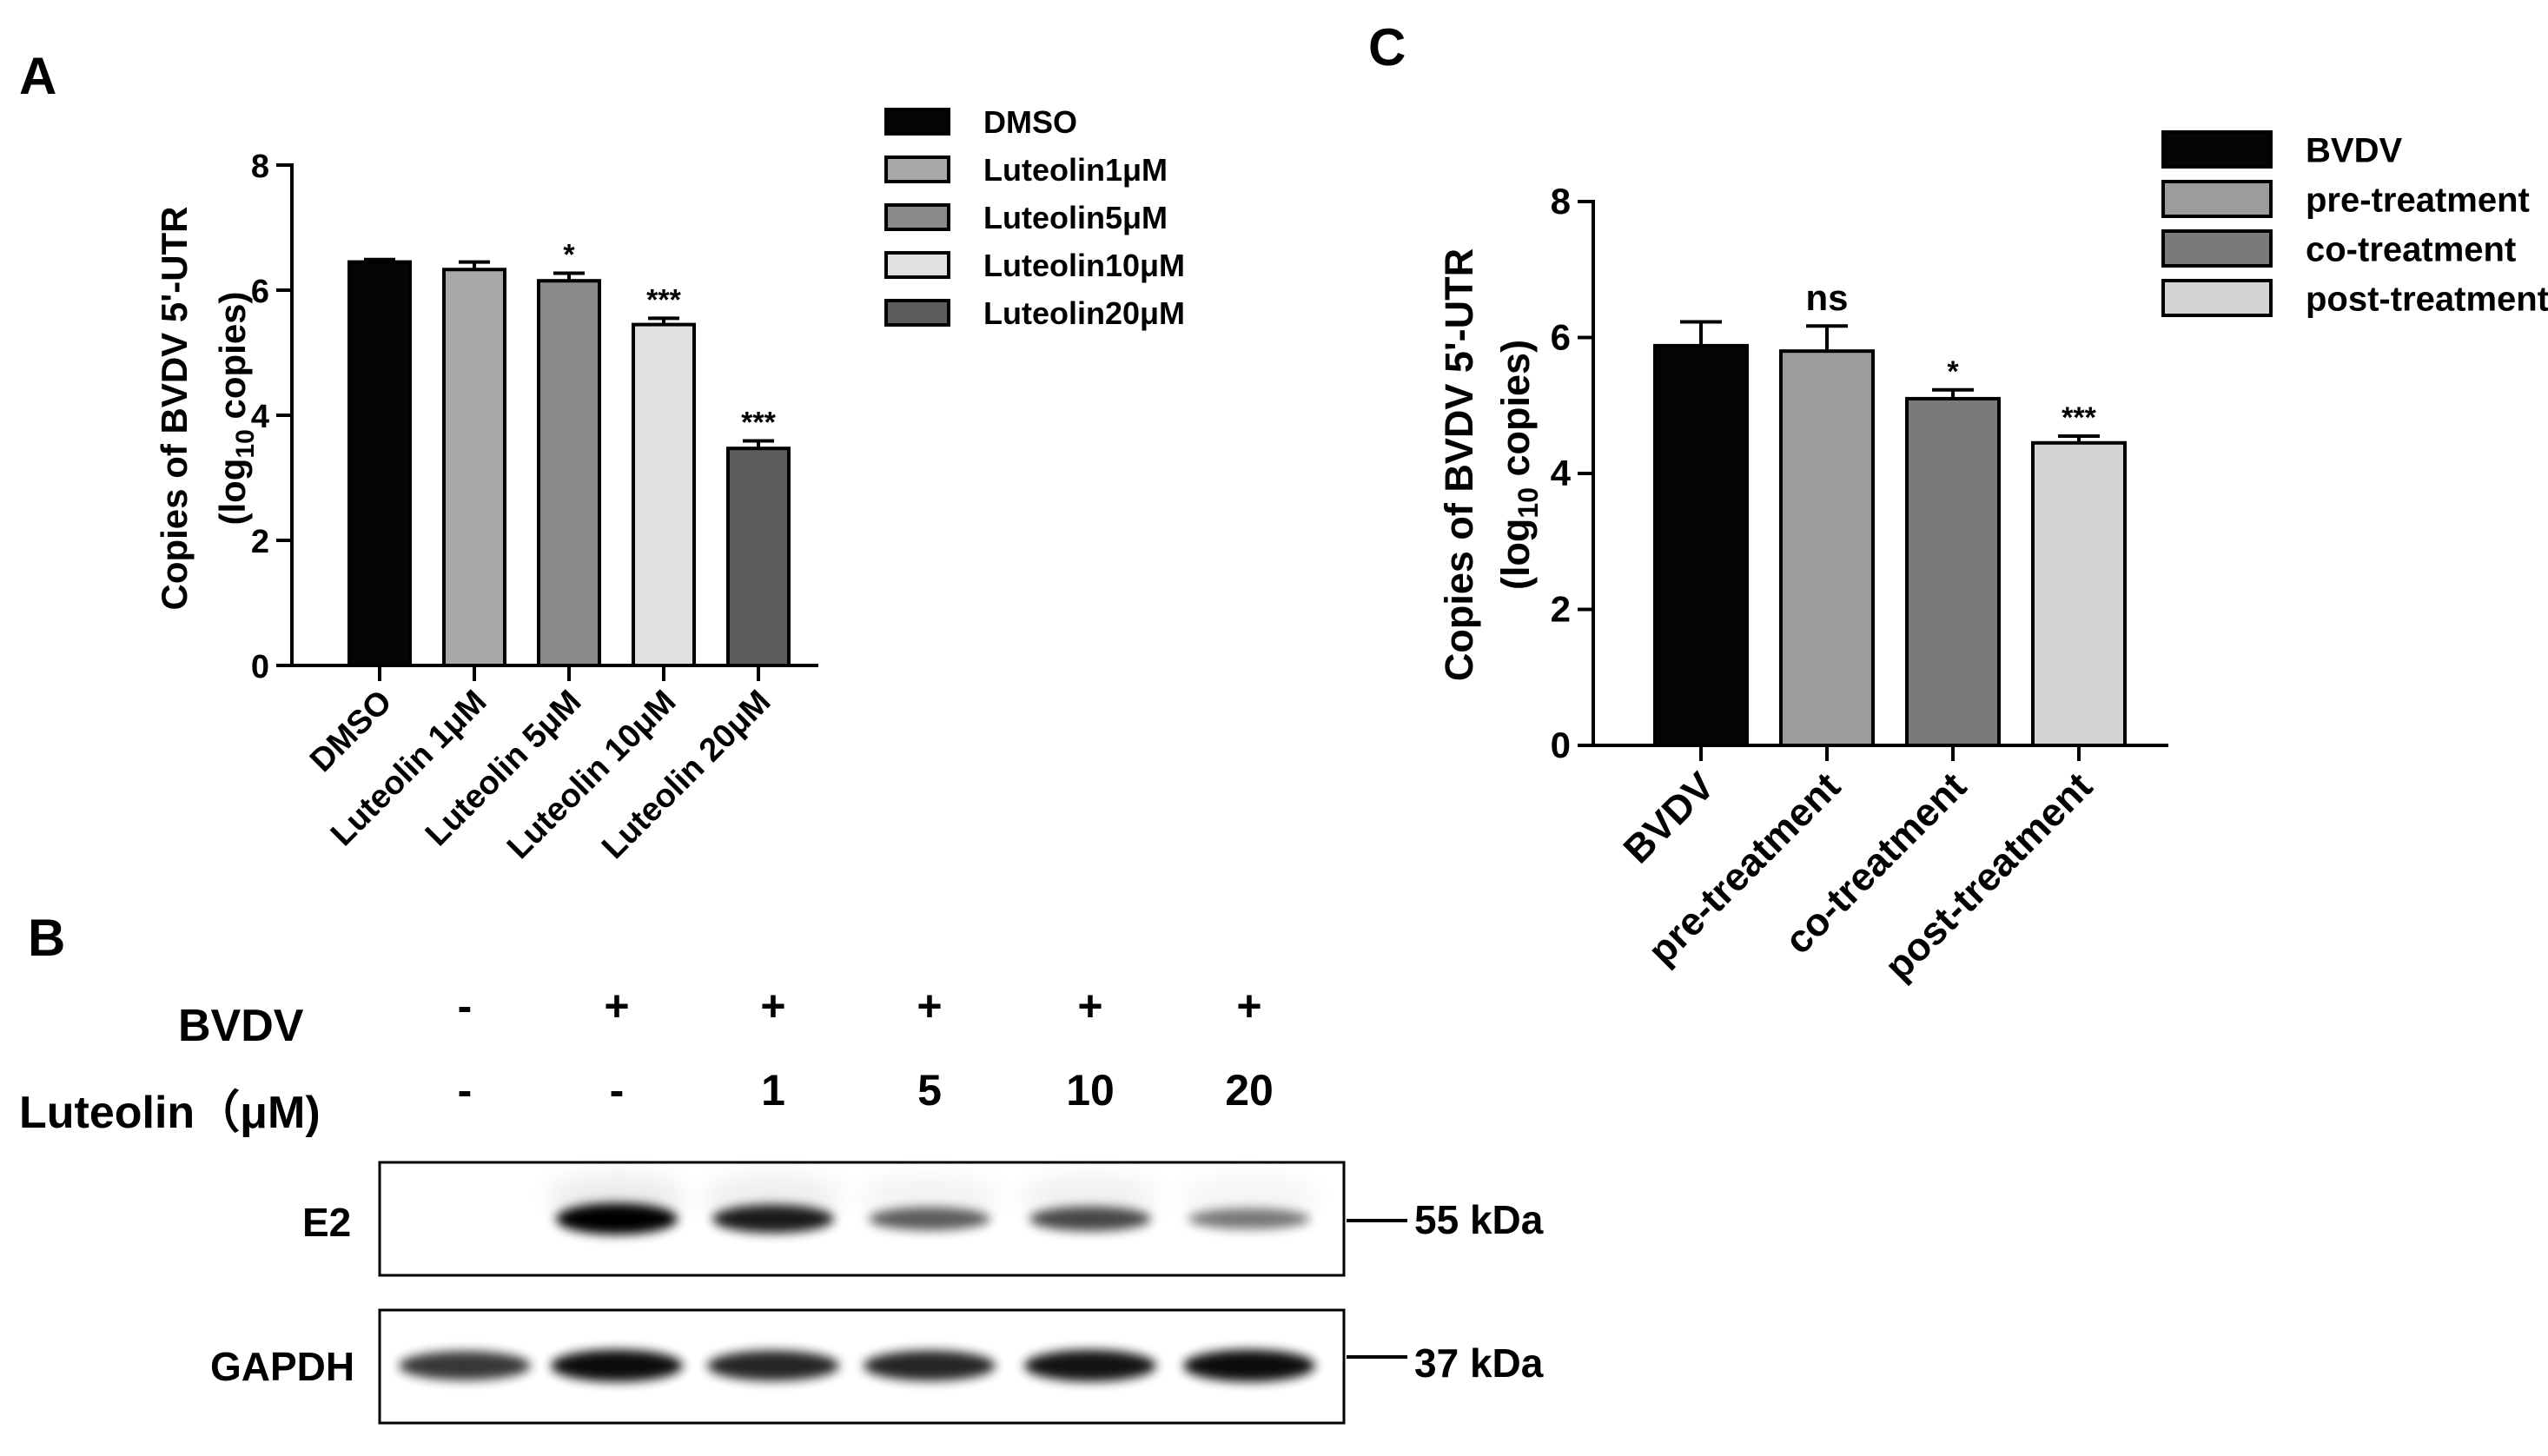  Describe the element at coordinates (1075, 217) in the screenshot. I see `legend-label: Luteolin5μM` at that location.